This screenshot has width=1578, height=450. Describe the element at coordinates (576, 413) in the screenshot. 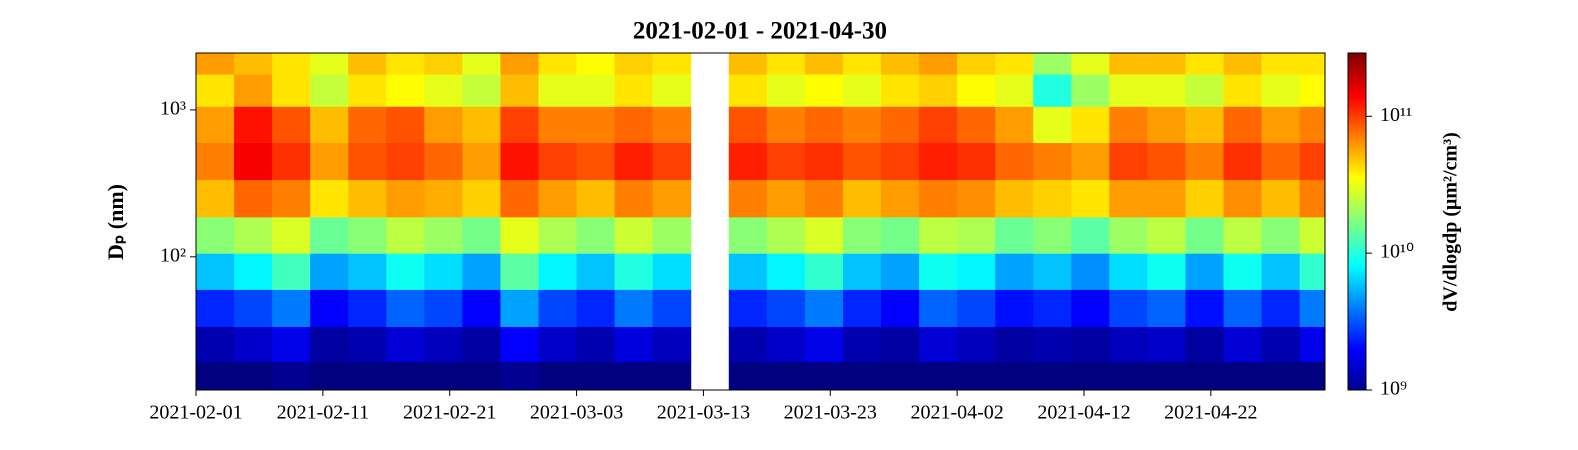

I see `x-tick-label: 2021-03-03` at that location.